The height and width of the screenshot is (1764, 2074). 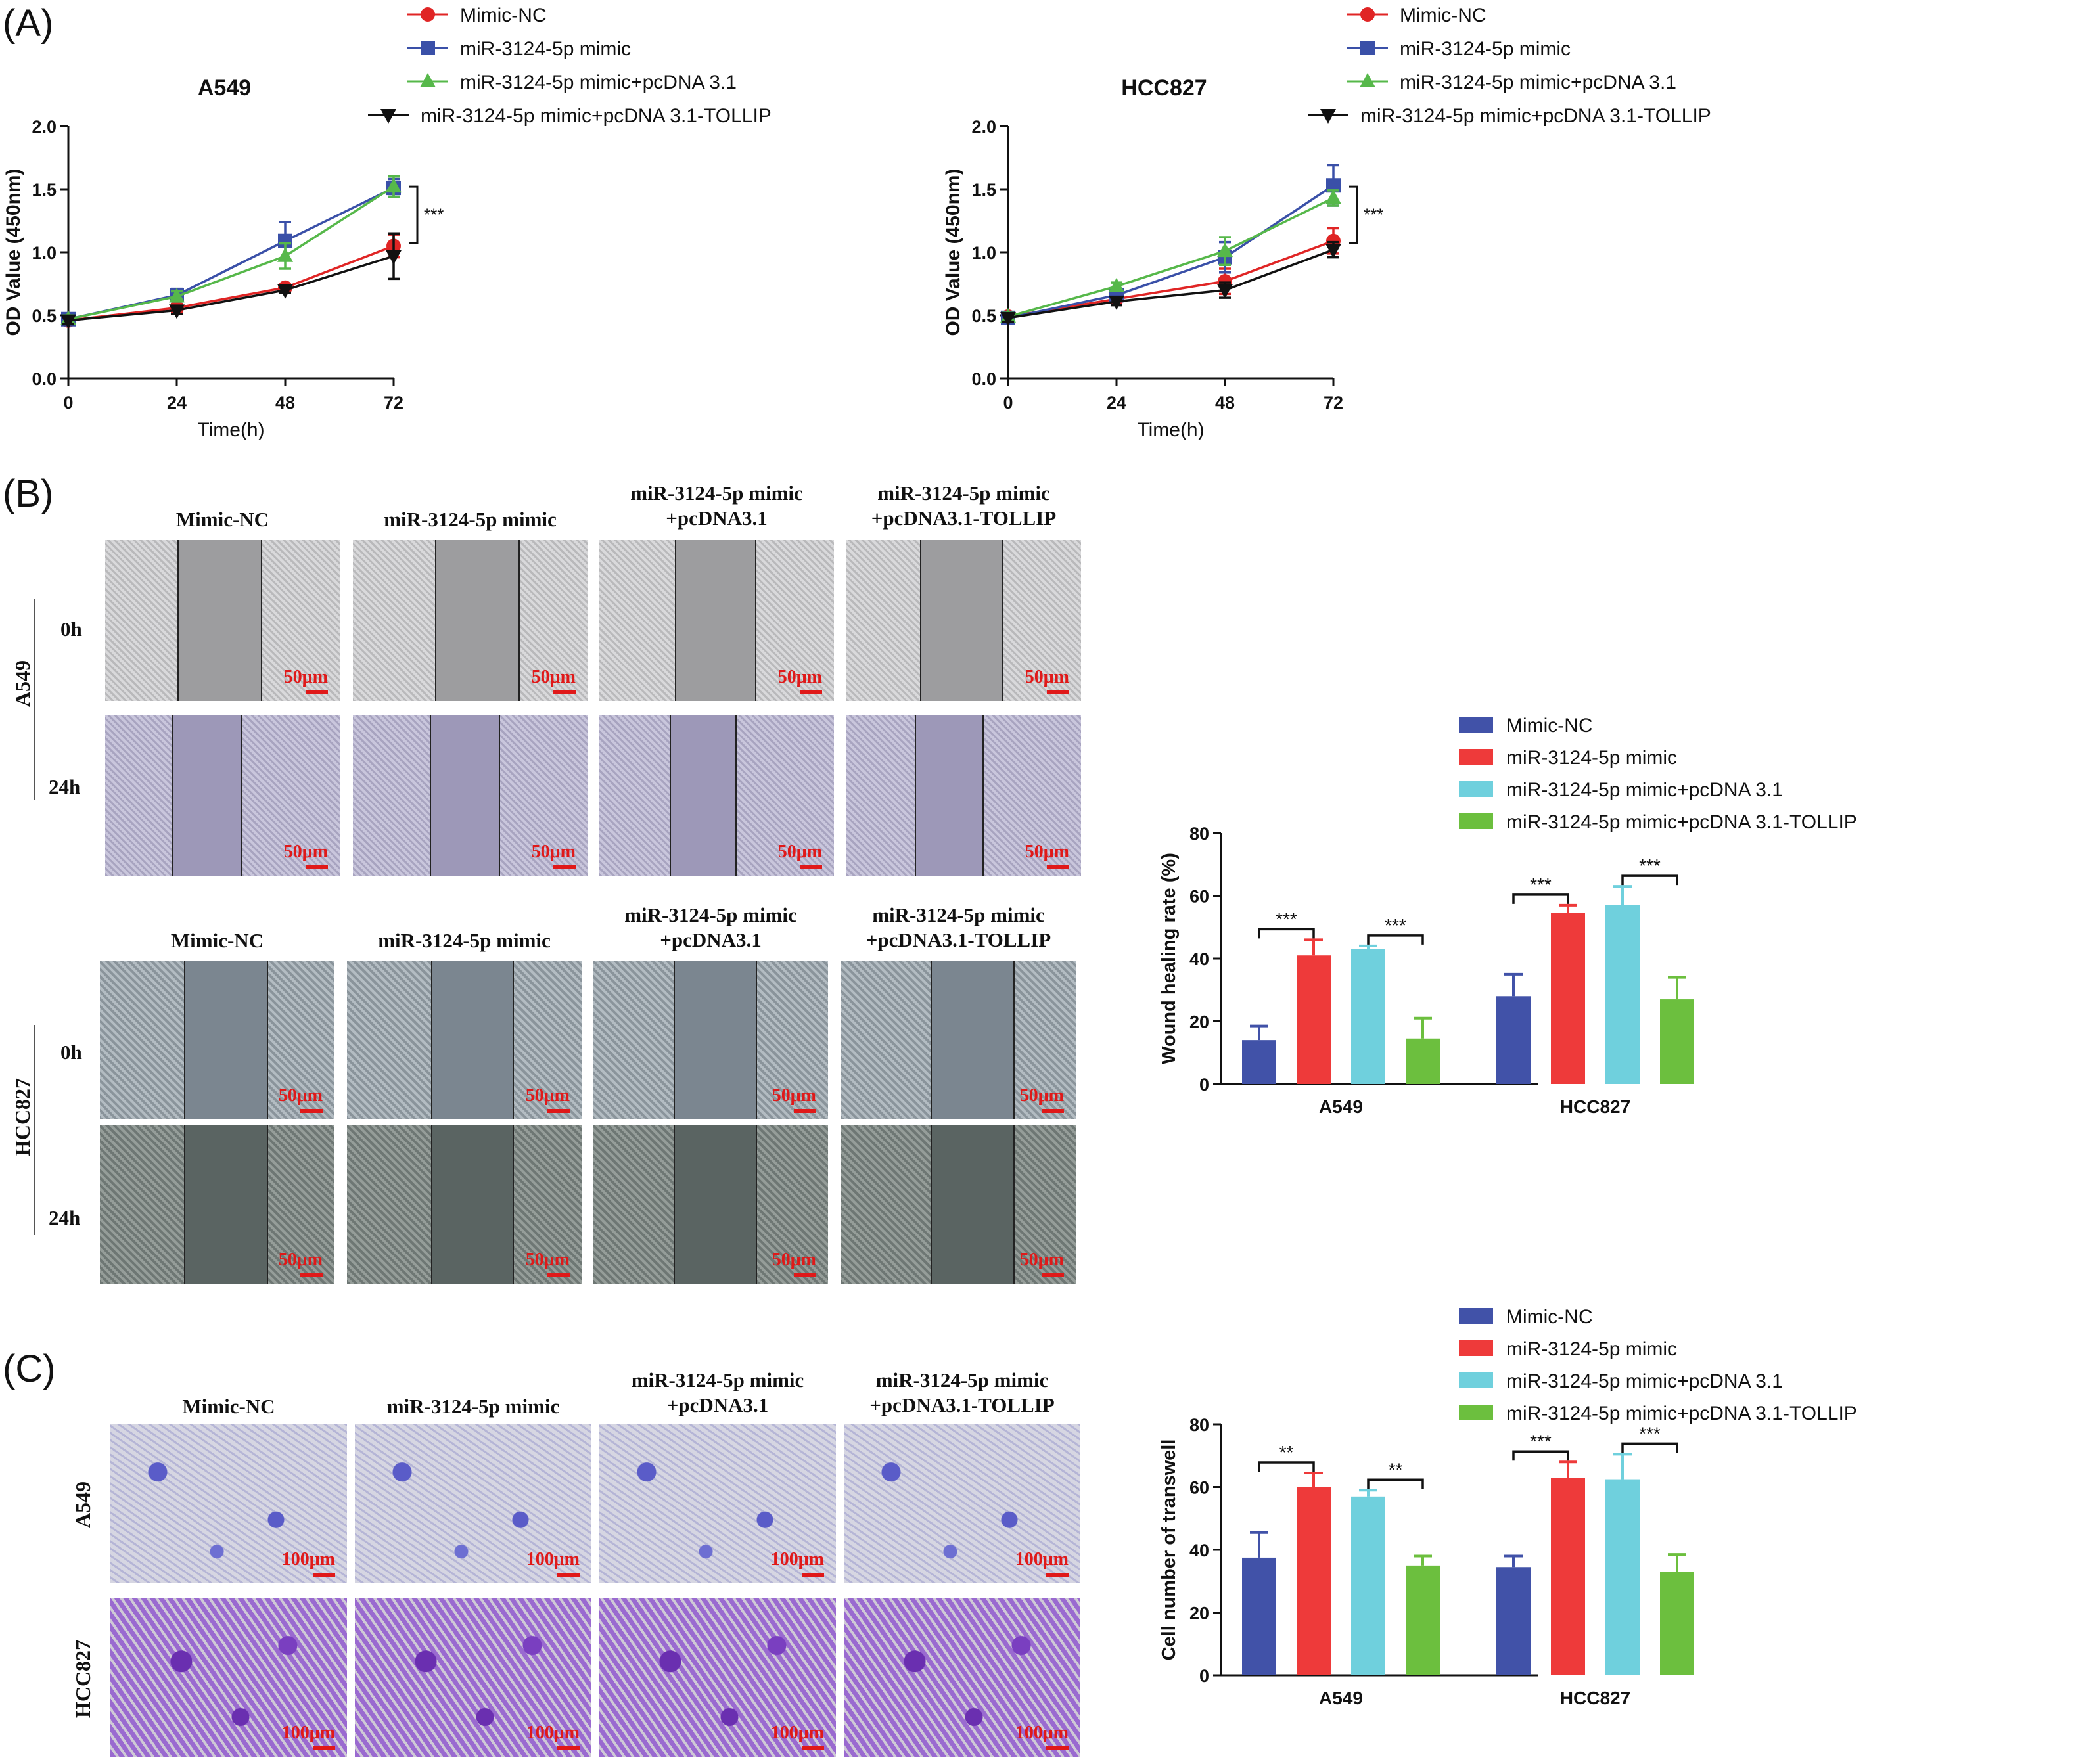 I want to click on y-tick-label: 0.0, so click(x=984, y=379).